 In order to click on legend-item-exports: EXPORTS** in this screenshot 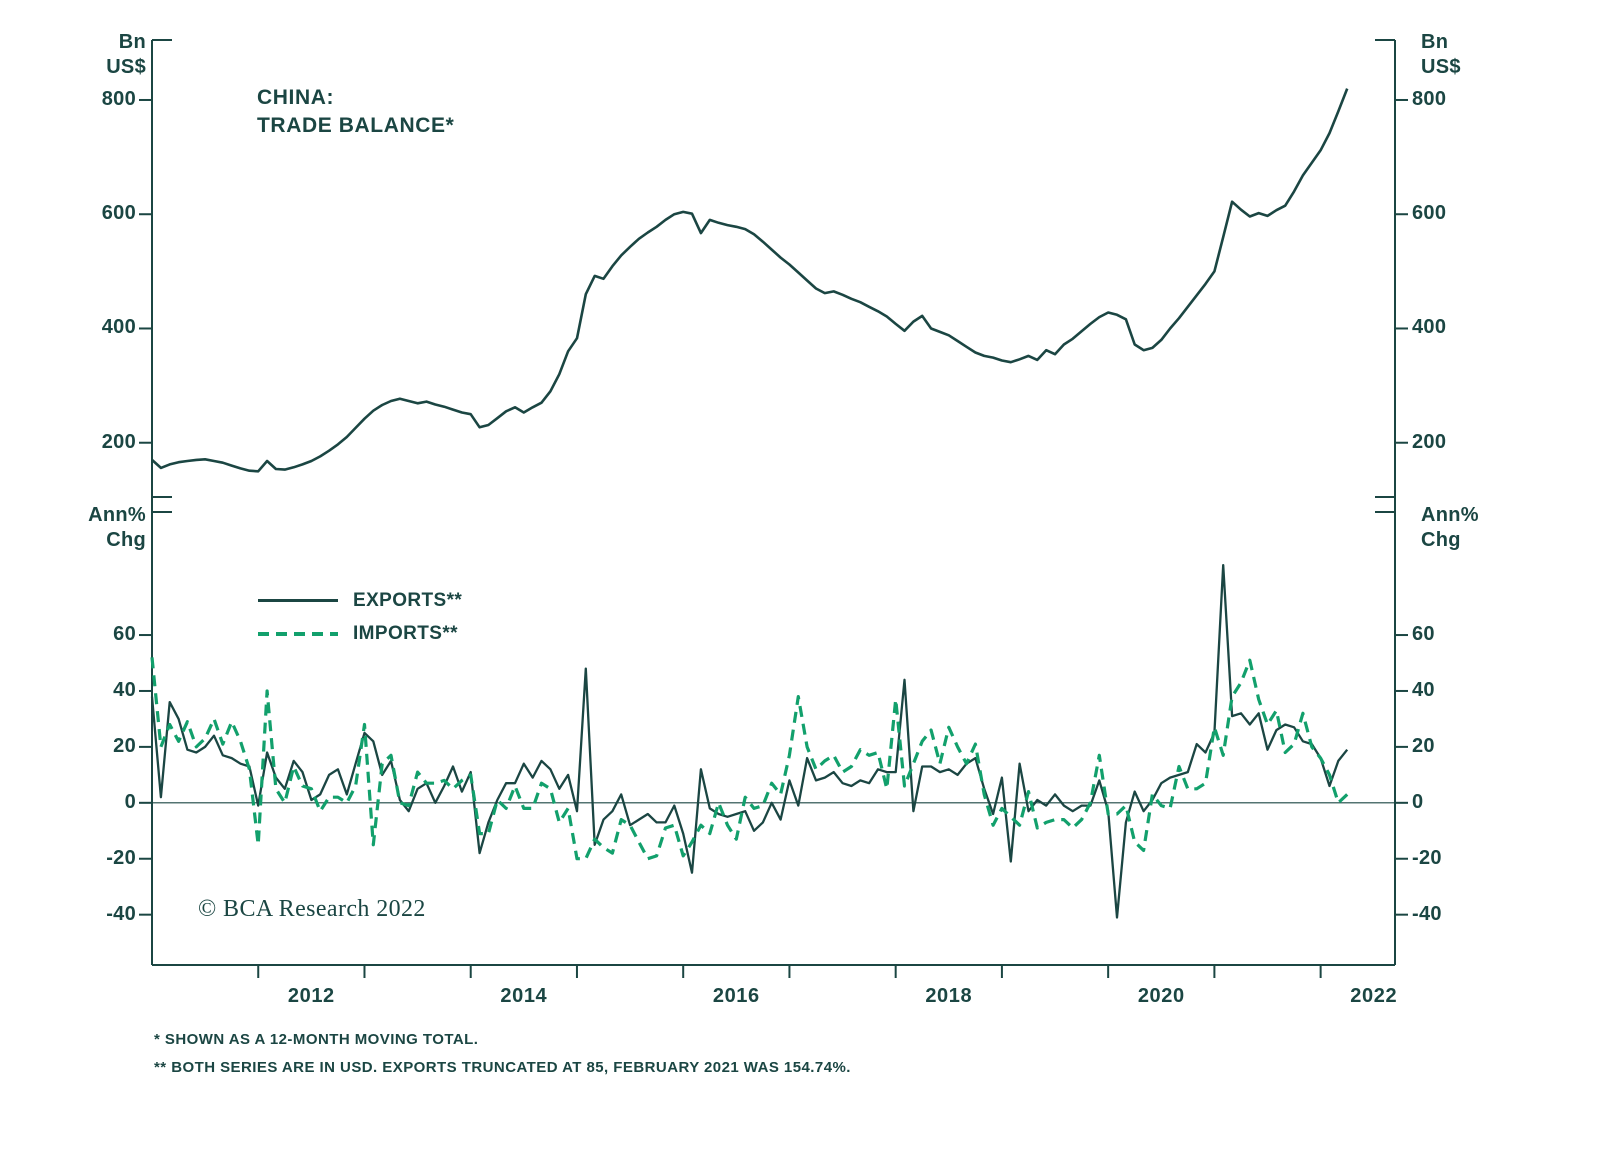, I will do `click(360, 600)`.